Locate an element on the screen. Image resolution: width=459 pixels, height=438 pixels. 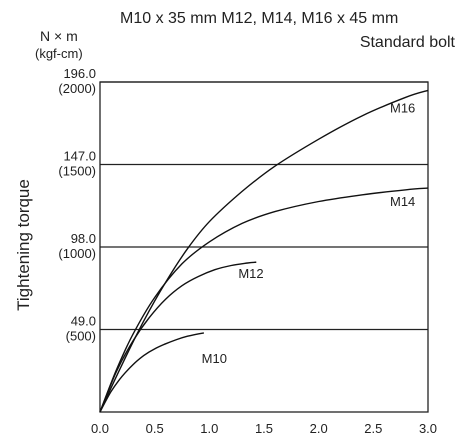
y-tick-sublabel: (1500) is located at coordinates (77, 171).